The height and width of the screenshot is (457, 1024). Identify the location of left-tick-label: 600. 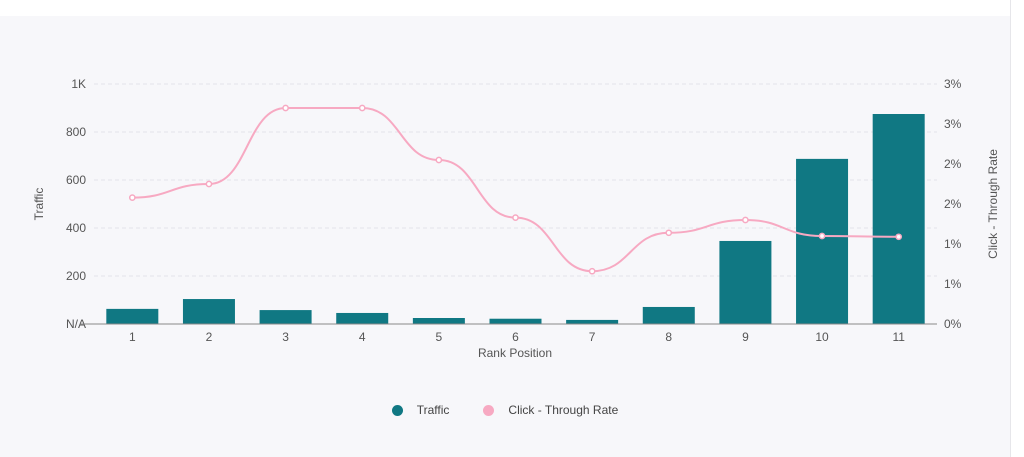
(76, 180).